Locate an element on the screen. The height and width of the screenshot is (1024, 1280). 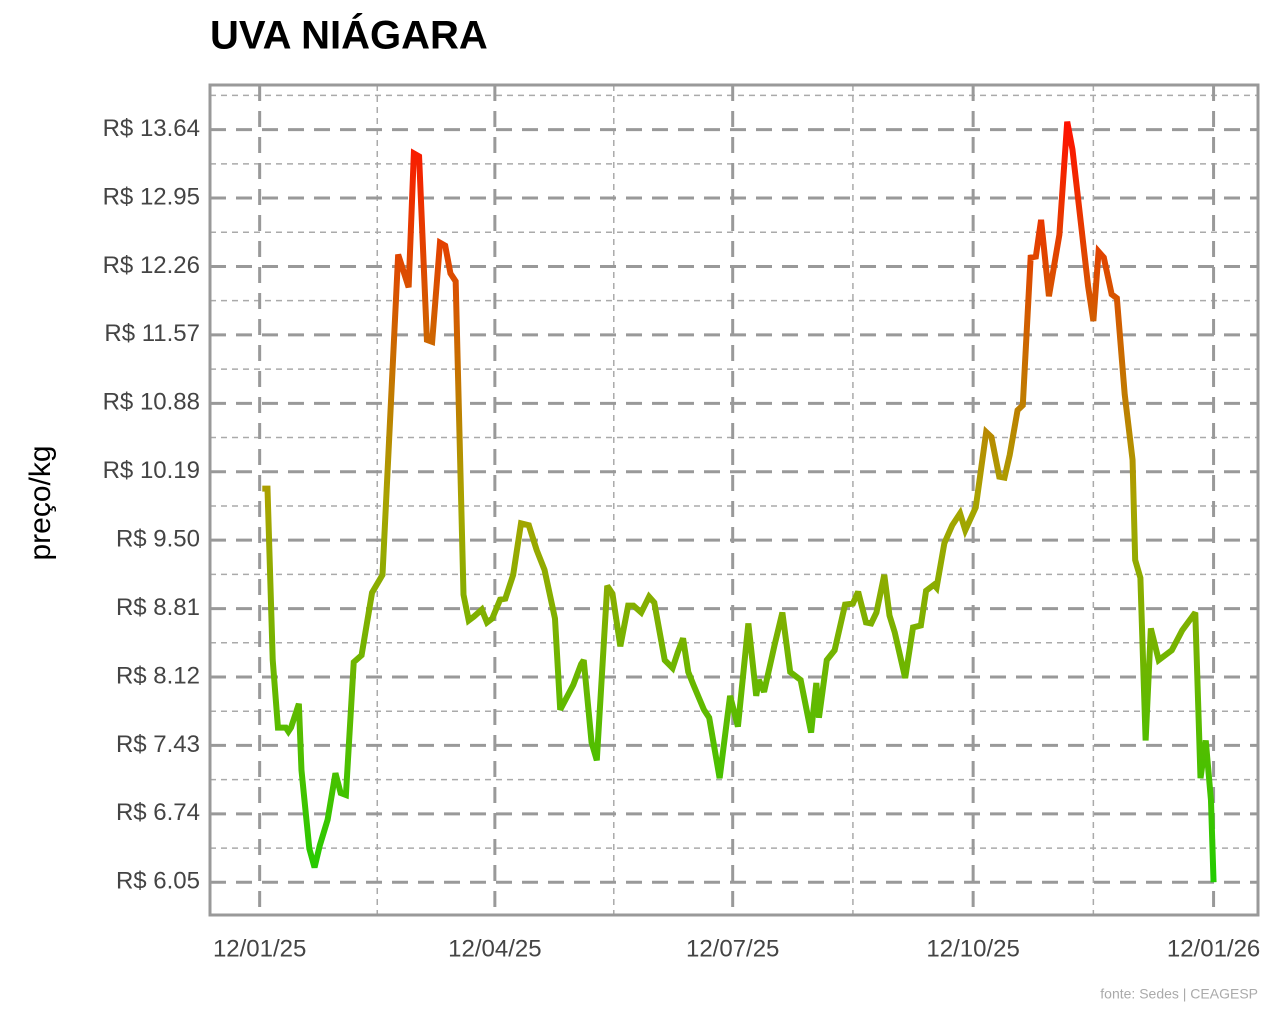
source-note: fonte: Sedes | CEAGESP is located at coordinates (1179, 994).